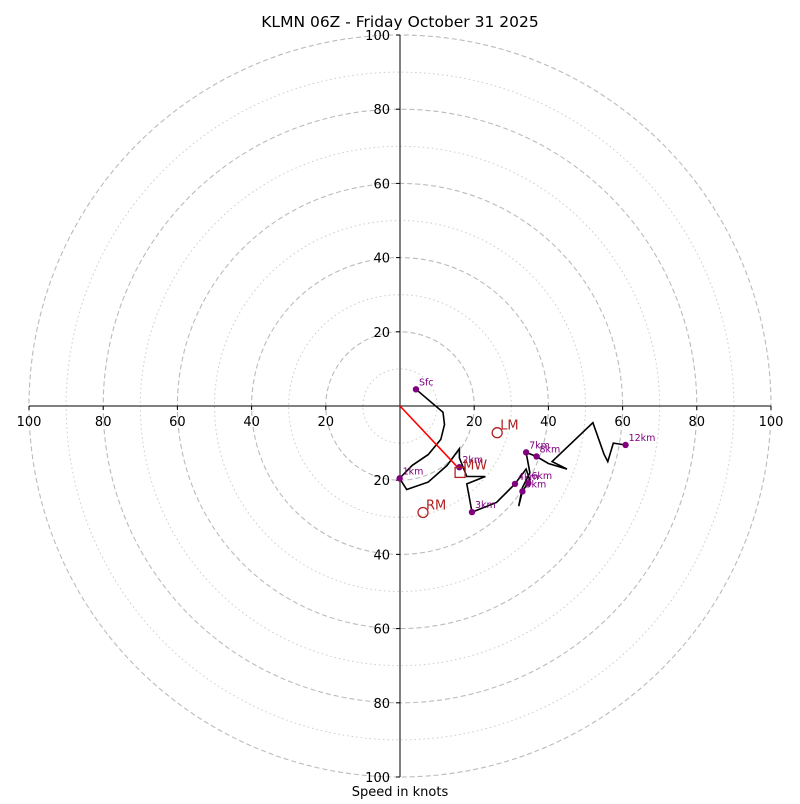 The width and height of the screenshot is (800, 804). I want to click on storm-motion-marker-RM, so click(423, 512).